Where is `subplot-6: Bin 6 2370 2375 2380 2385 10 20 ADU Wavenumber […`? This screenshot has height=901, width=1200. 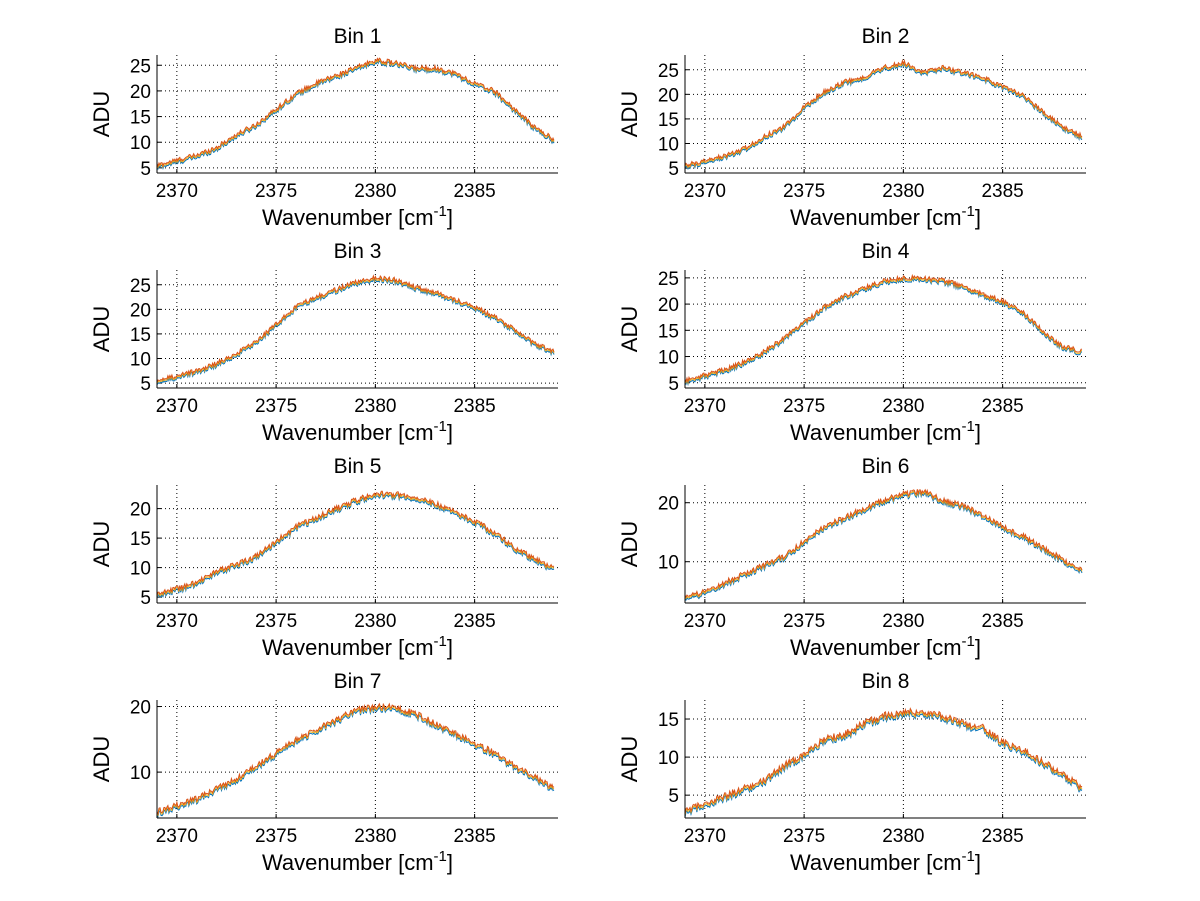
subplot-6: Bin 6 2370 2375 2380 2385 10 20 ADU Wavenumber [… is located at coordinates (851, 557).